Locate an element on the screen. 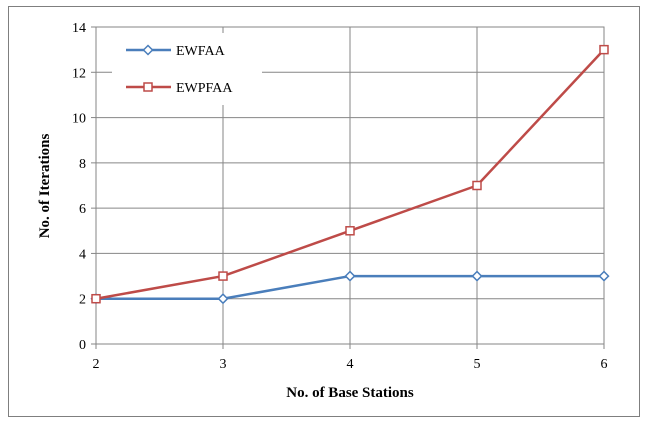 The width and height of the screenshot is (650, 425). y-tick-label: 14 is located at coordinates (79, 28).